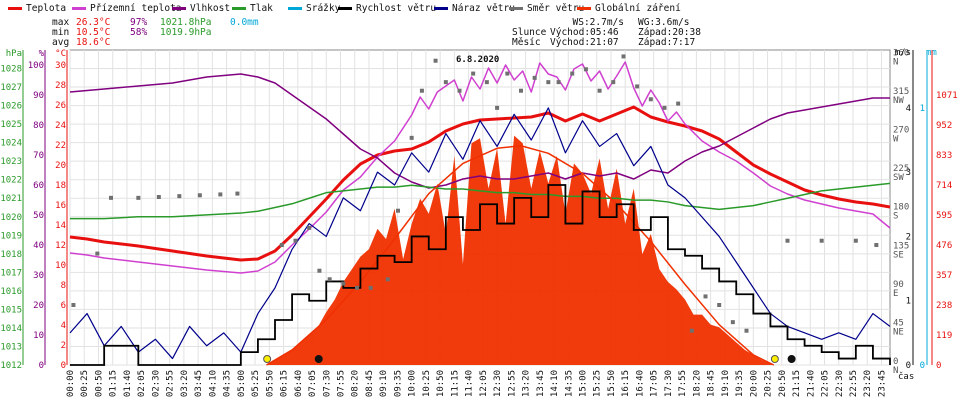 The height and width of the screenshot is (400, 966). Describe the element at coordinates (171, 383) in the screenshot. I see `x-tick-label: 02:55` at that location.